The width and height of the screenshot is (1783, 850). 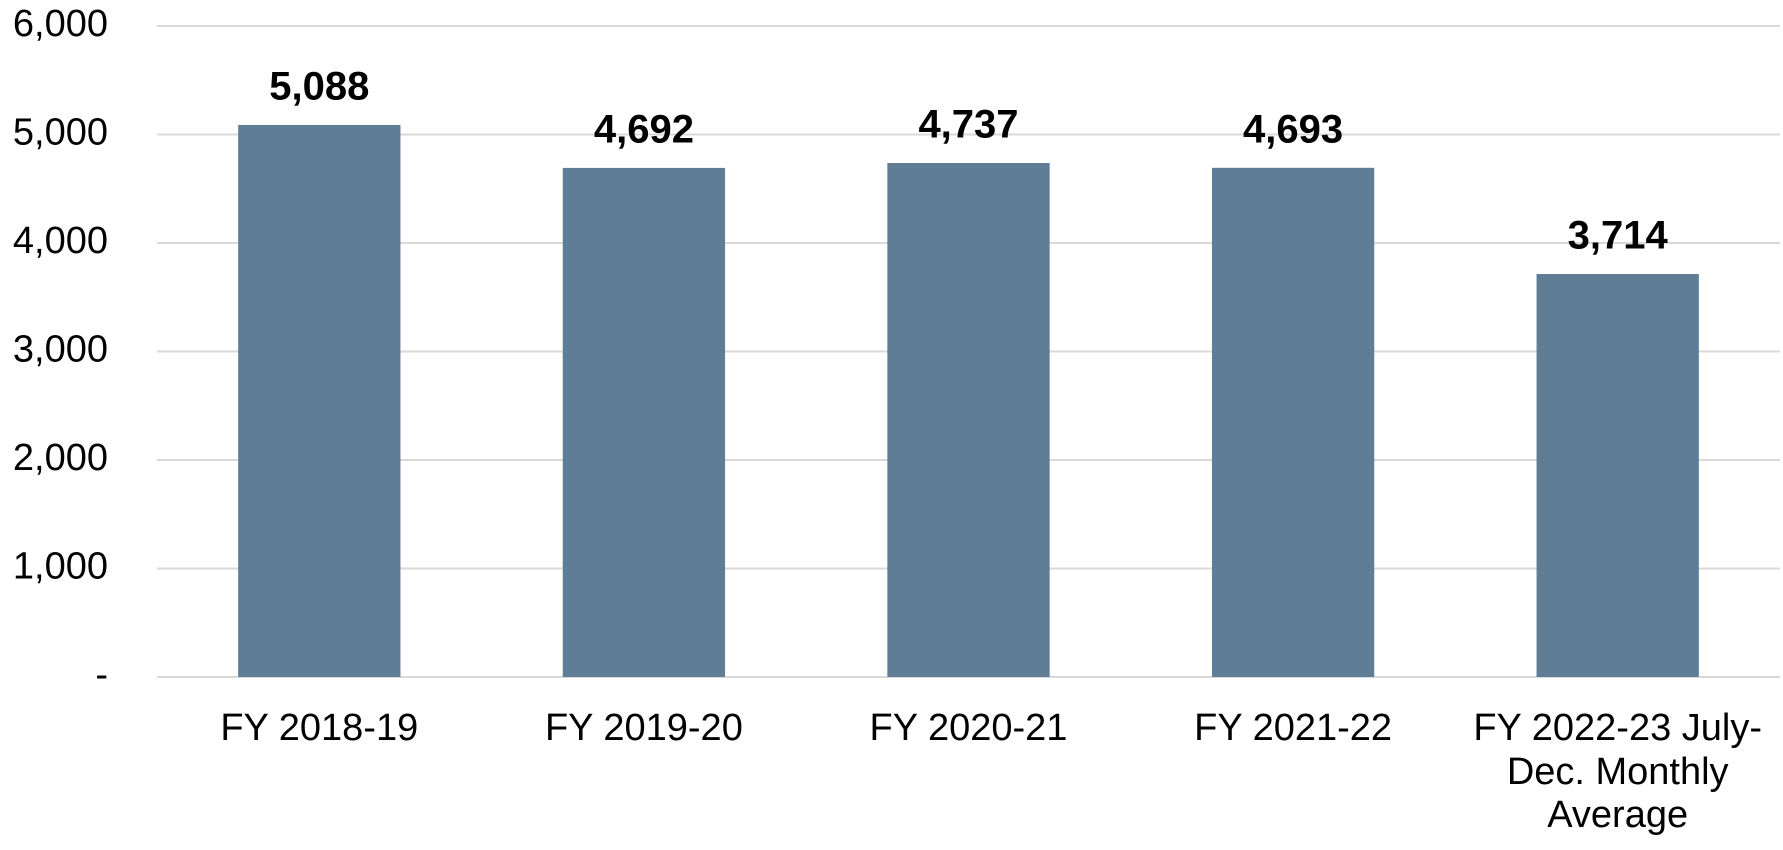 What do you see at coordinates (60, 458) in the screenshot?
I see `y-tick-label: 2,000` at bounding box center [60, 458].